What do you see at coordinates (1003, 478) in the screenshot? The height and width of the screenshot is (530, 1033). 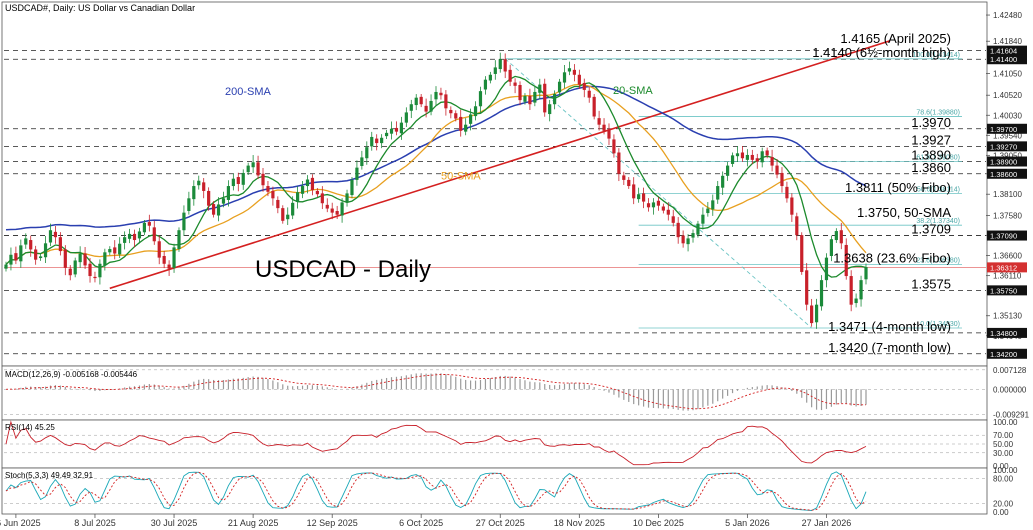 I see `stoch-tick-label: 80.00` at bounding box center [1003, 478].